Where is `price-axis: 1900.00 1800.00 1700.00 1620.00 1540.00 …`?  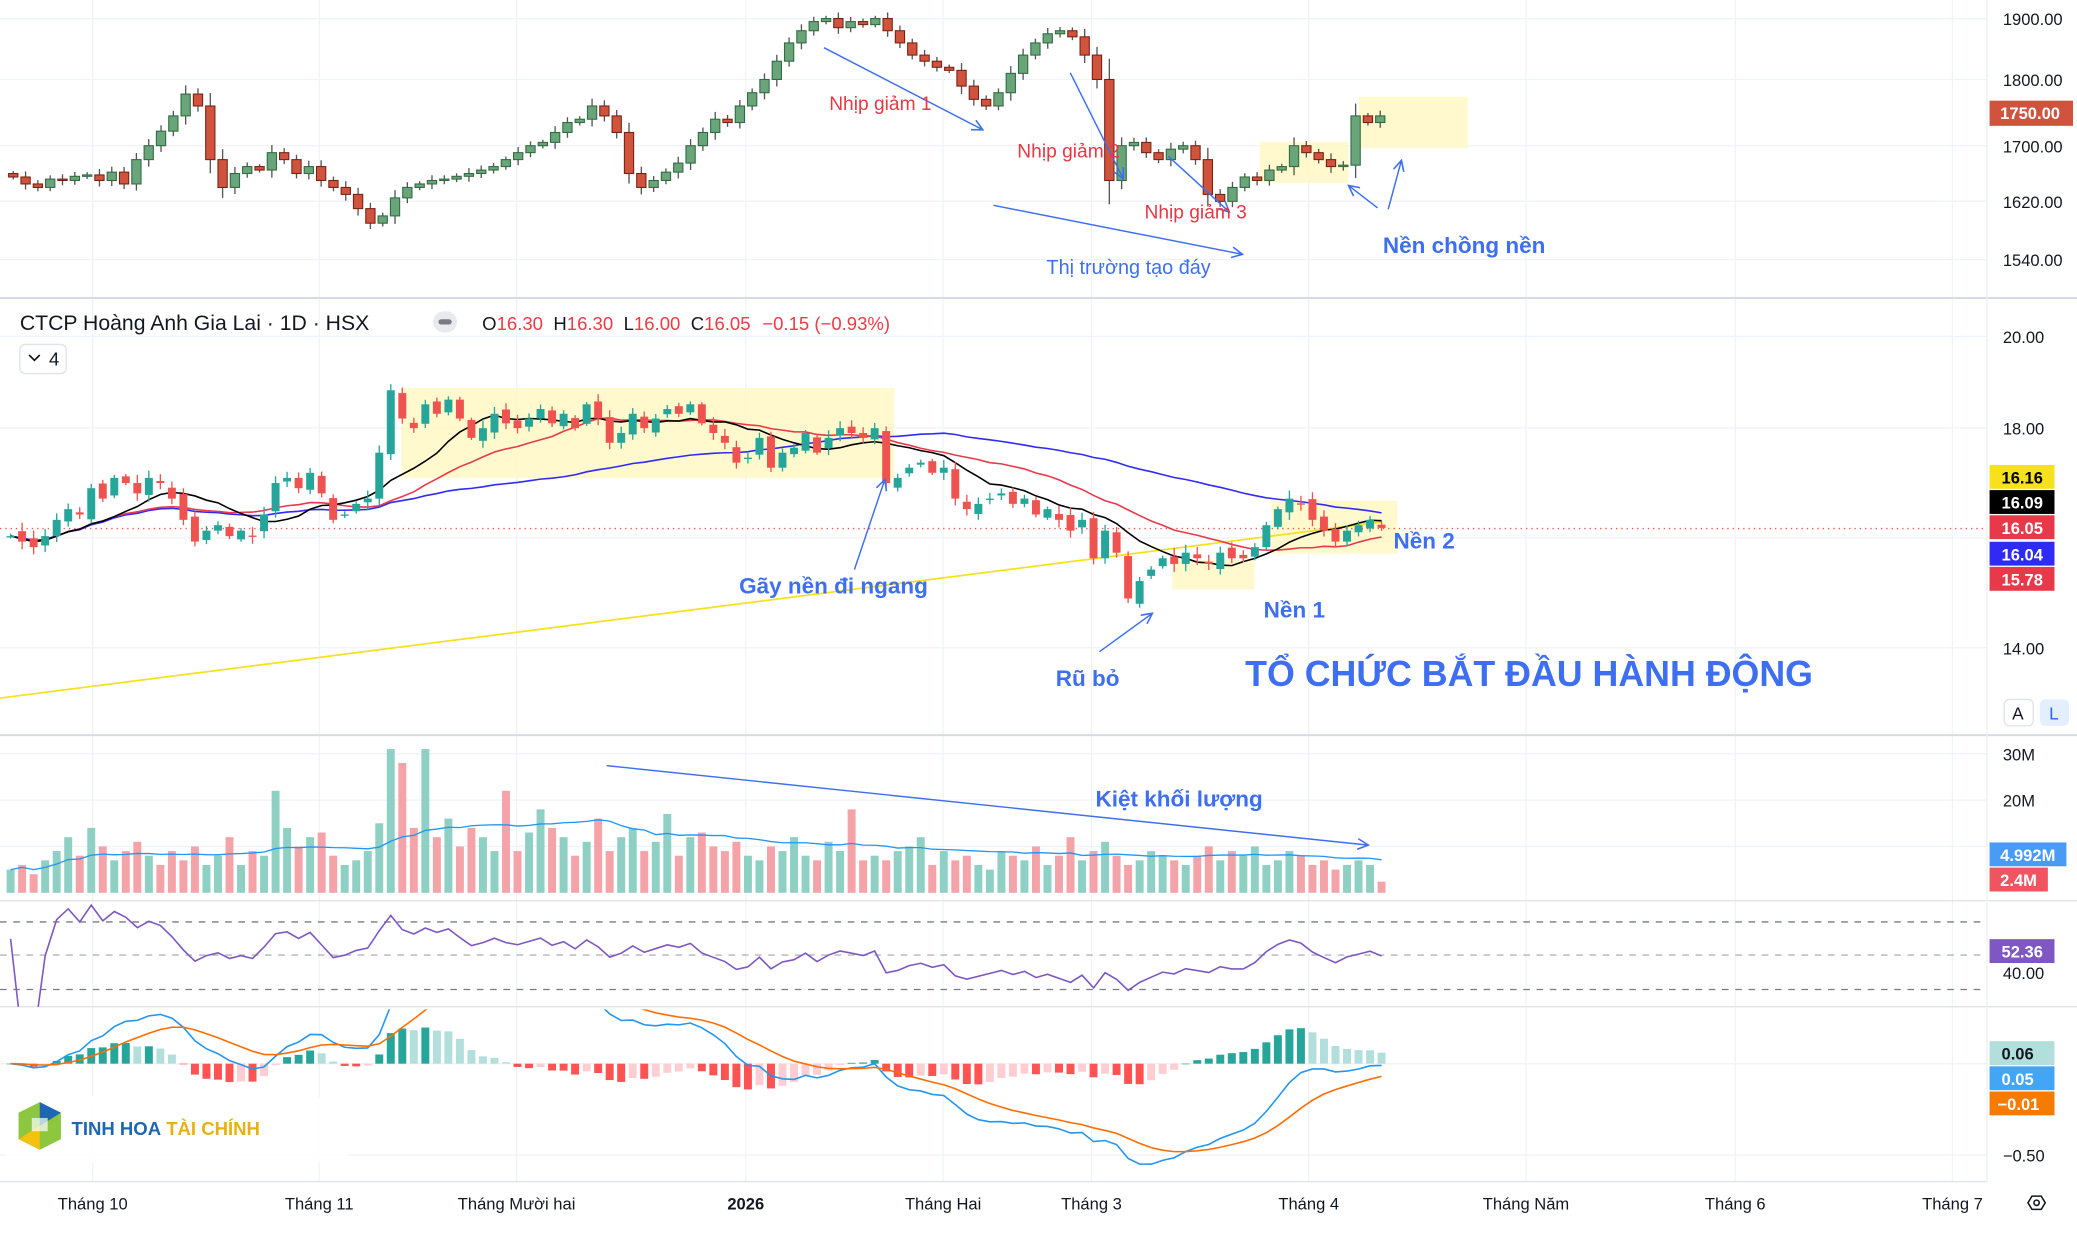
price-axis: 1900.00 1800.00 1700.00 1620.00 1540.00 … is located at coordinates (2031, 588).